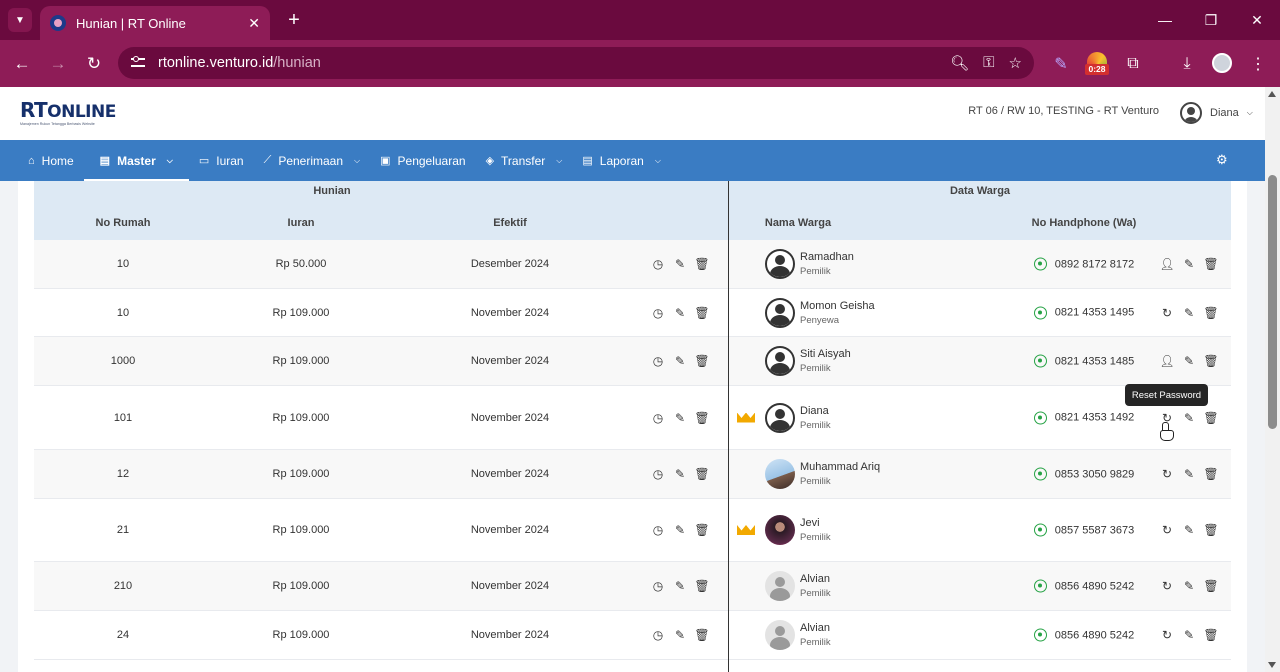 The height and width of the screenshot is (672, 1280). Describe the element at coordinates (1084, 417) in the screenshot. I see `phone-link: 0821 4353 1492` at that location.